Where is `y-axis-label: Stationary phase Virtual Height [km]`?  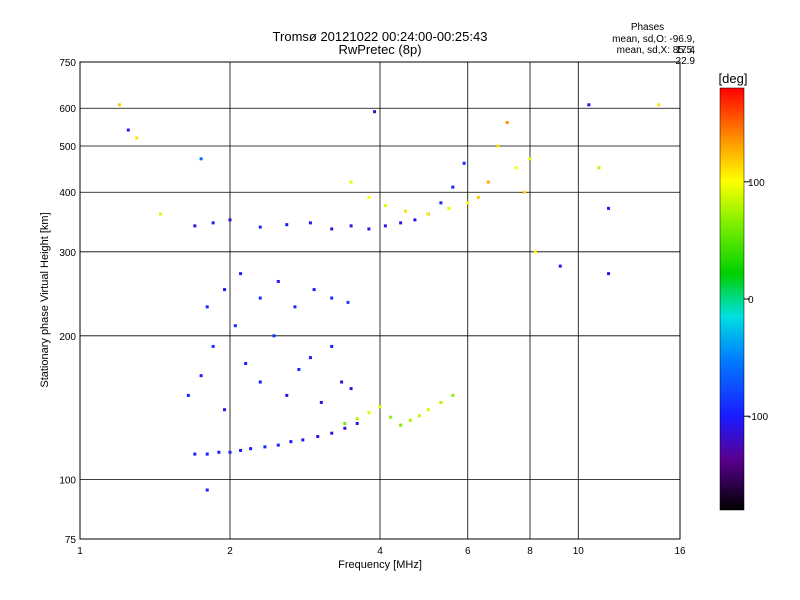 y-axis-label: Stationary phase Virtual Height [km] is located at coordinates (45, 299).